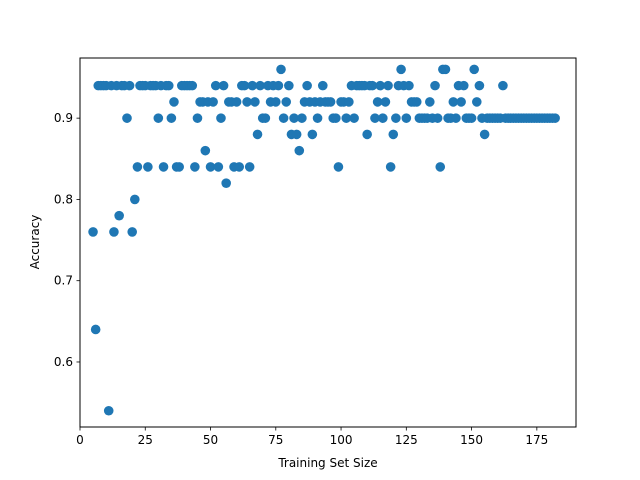 The height and width of the screenshot is (480, 640). What do you see at coordinates (471, 440) in the screenshot?
I see `x-tick-label: 150` at bounding box center [471, 440].